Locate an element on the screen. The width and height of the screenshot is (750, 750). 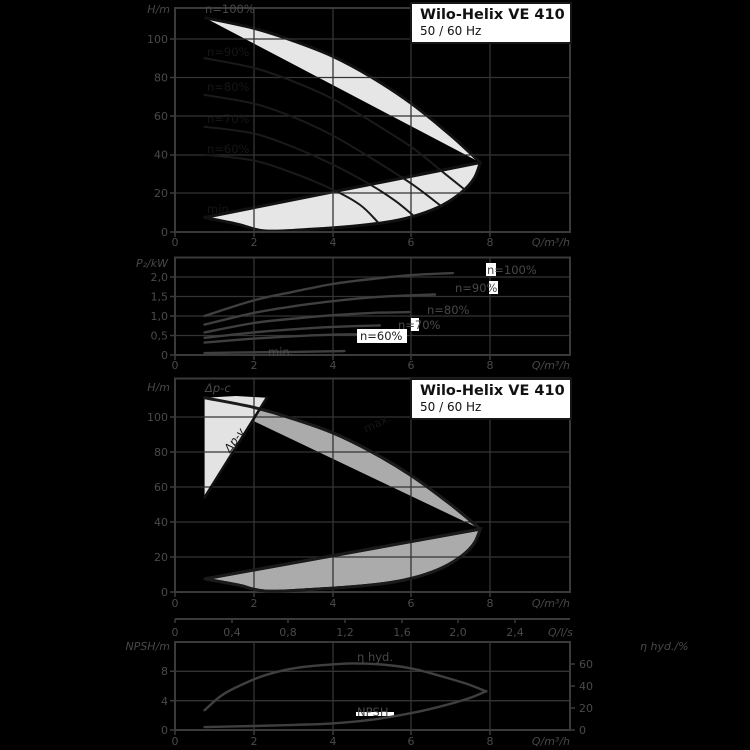
dpv-line is located at coordinates (236, 447).